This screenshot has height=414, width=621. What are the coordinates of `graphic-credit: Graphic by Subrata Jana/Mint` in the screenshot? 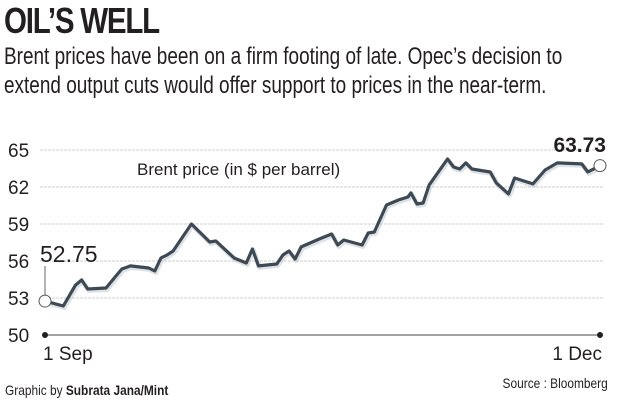 It's located at (86, 390).